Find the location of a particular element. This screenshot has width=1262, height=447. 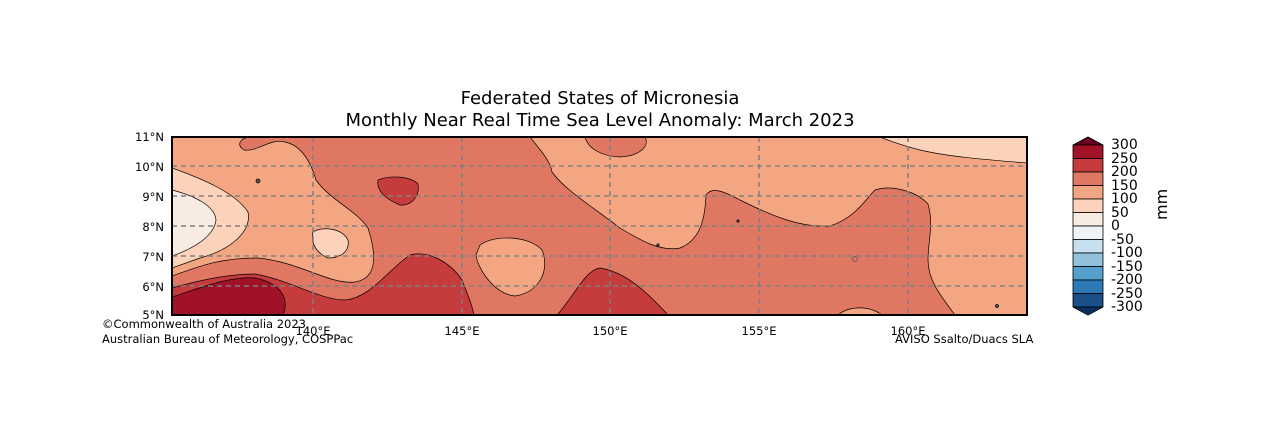

colorbar is located at coordinates (1088, 226).